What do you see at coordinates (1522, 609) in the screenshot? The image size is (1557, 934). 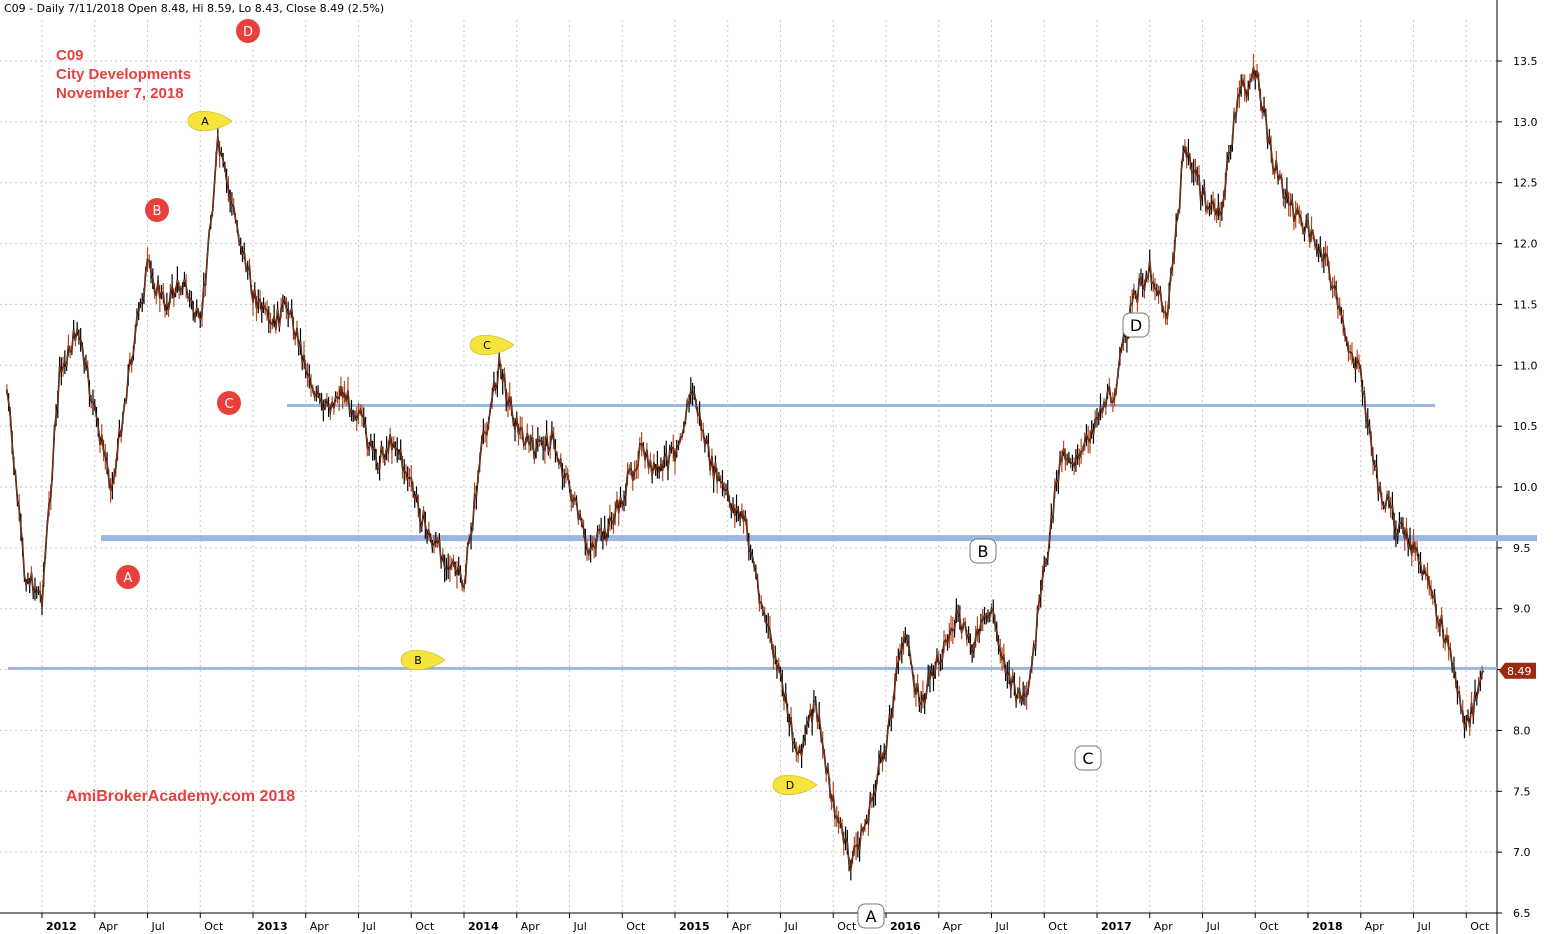 I see `y-tick-label: 9.0` at bounding box center [1522, 609].